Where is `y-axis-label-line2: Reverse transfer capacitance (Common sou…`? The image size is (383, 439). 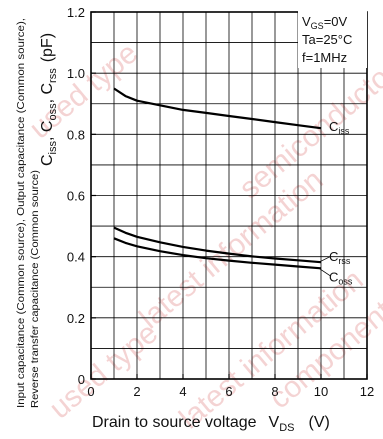
y-axis-label-line2: Reverse transfer capacitance (Common sou… is located at coordinates (35, 289).